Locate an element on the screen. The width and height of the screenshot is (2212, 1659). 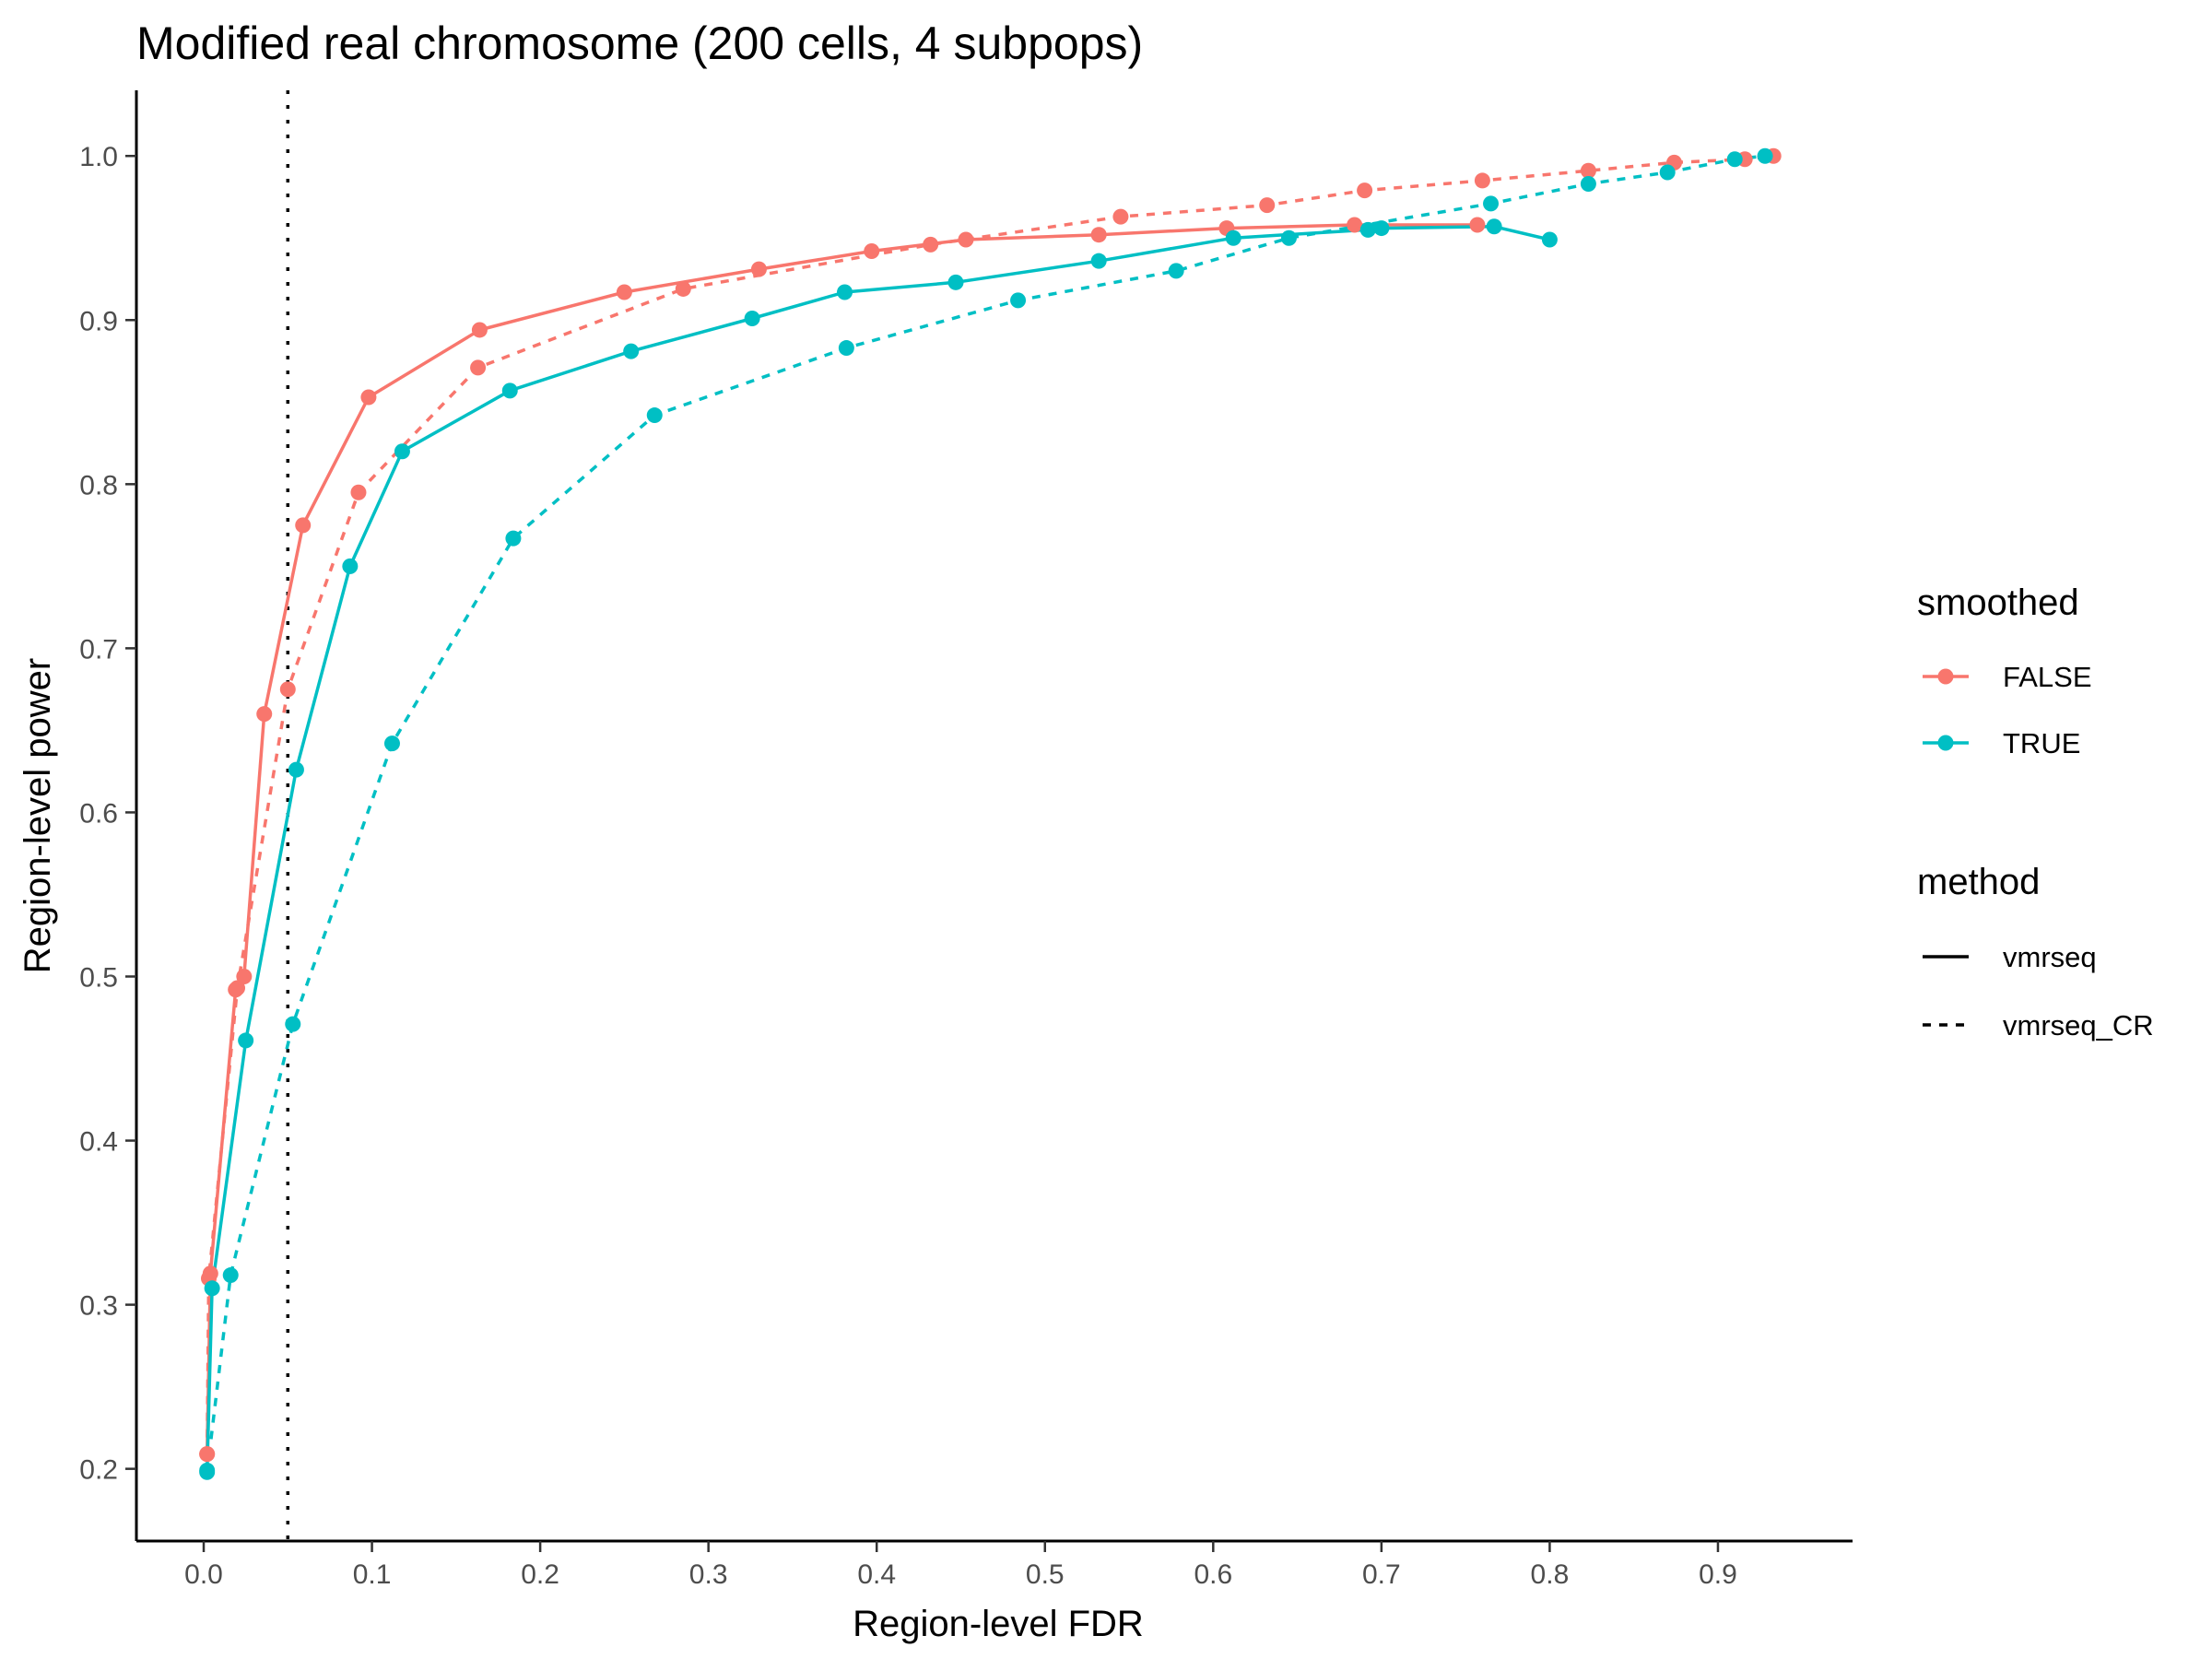
x-tick-label: 0.8 is located at coordinates (1550, 1574).